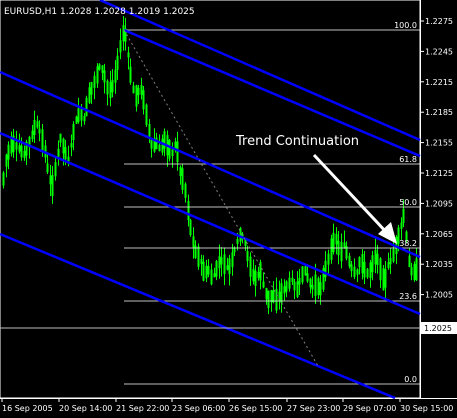 This screenshot has height=418, width=457. I want to click on x-tick-label: 29 Sep 07:00, so click(369, 408).